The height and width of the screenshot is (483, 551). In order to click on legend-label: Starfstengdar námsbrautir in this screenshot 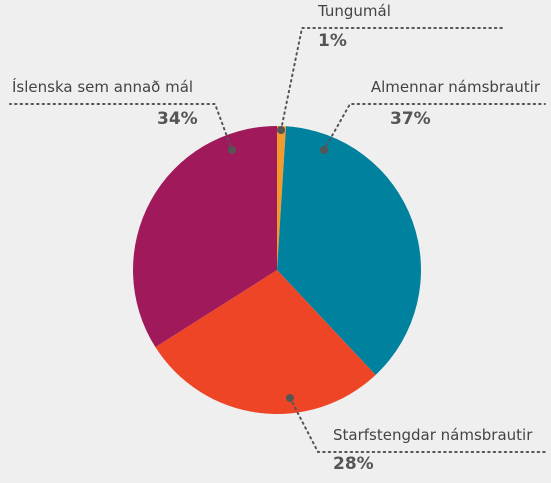, I will do `click(433, 435)`.